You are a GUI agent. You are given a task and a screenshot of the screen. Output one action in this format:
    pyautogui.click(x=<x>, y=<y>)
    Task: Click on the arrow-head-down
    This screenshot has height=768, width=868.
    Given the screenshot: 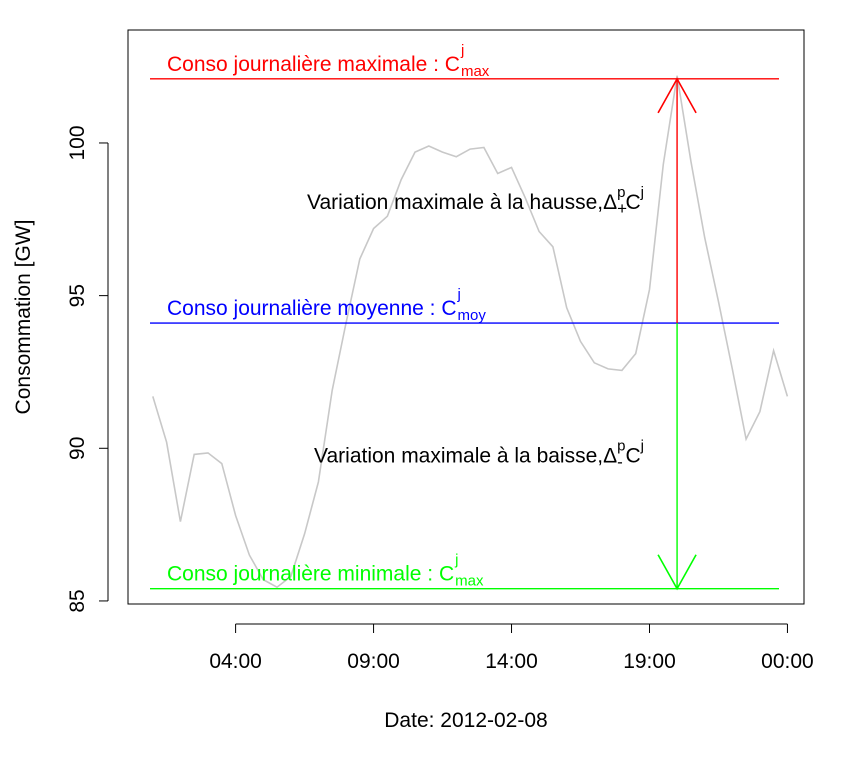 What is the action you would take?
    pyautogui.click(x=677, y=572)
    